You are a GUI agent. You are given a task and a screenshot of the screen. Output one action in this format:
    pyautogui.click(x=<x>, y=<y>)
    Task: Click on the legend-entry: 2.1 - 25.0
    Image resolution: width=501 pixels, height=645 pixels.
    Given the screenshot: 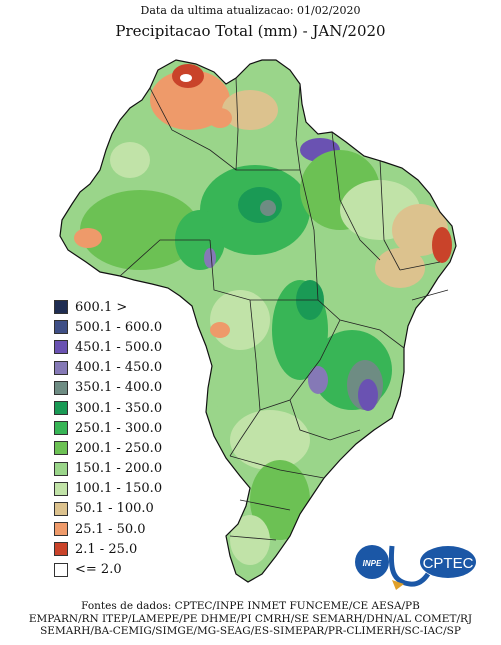 What is the action you would take?
    pyautogui.click(x=108, y=549)
    